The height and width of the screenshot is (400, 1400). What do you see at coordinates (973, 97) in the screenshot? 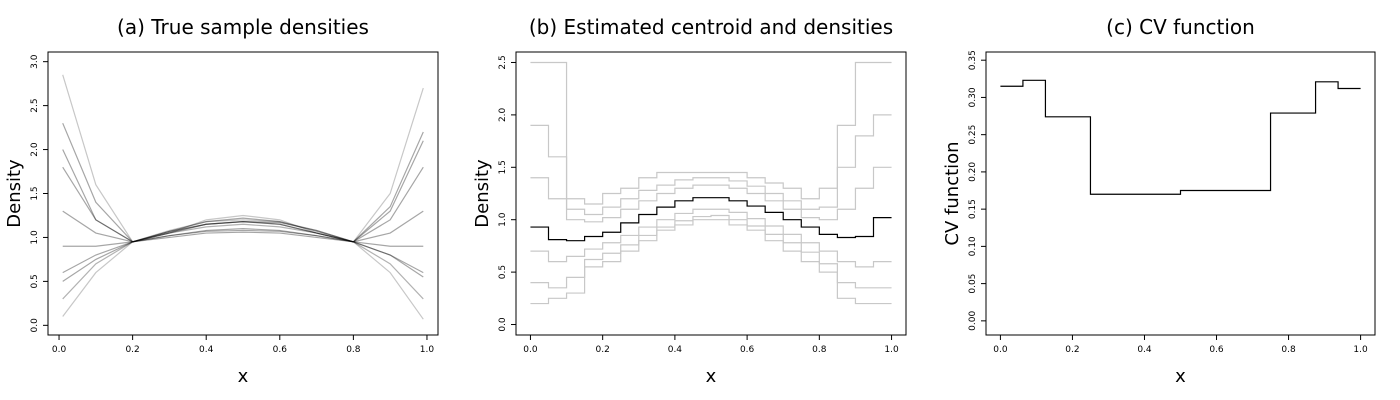
I see `y-tick-label: 0.30` at bounding box center [973, 97].